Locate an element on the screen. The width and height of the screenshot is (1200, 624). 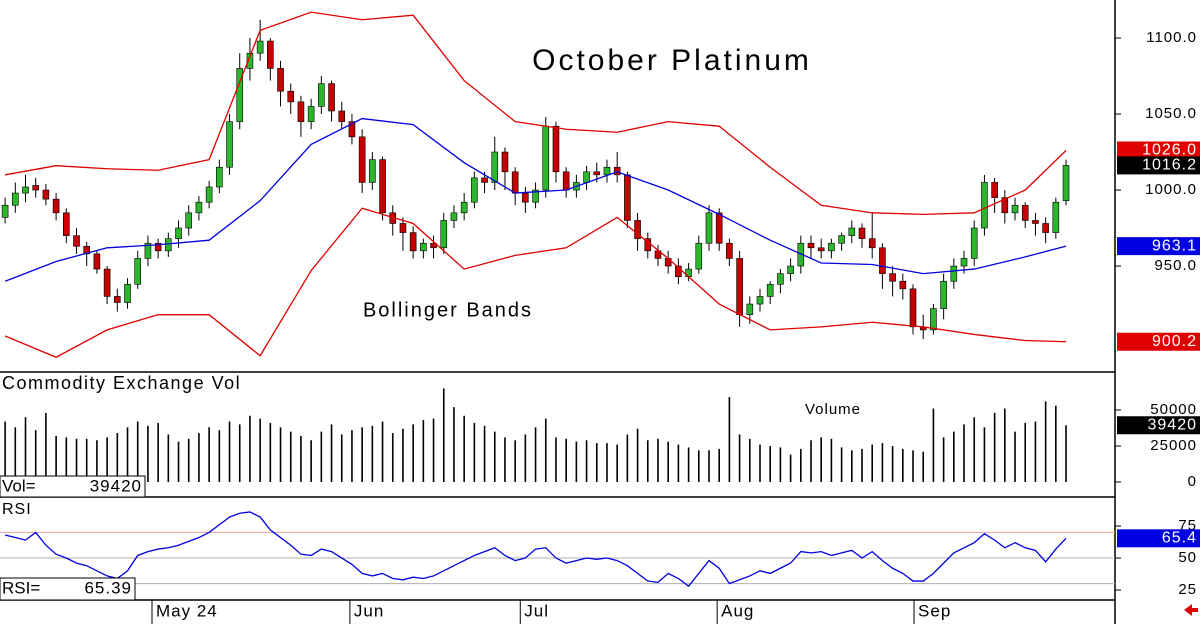
readout-value: 65.39 is located at coordinates (108, 587).